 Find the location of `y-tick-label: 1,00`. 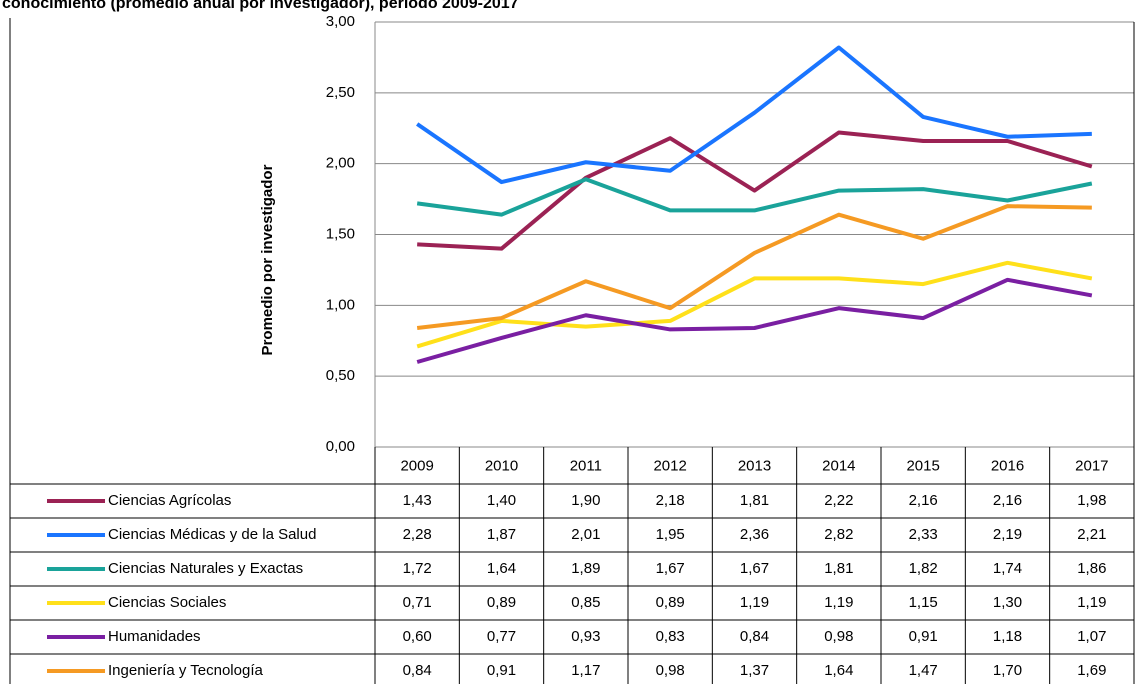

y-tick-label: 1,00 is located at coordinates (340, 304).